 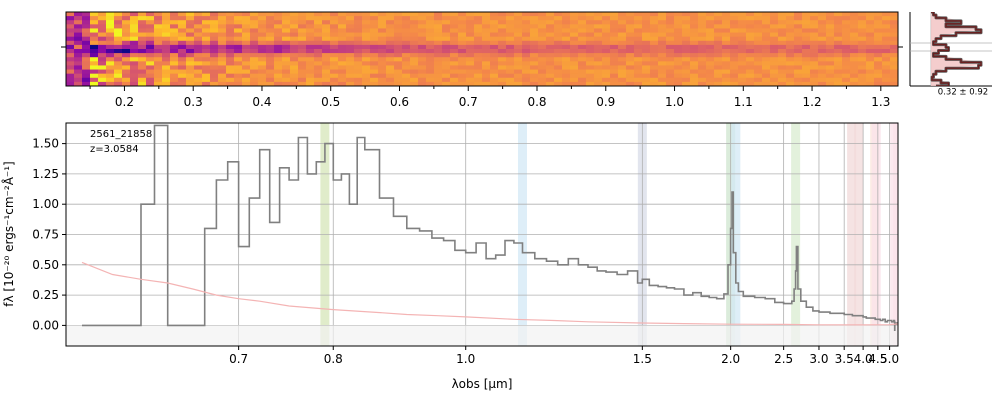 I want to click on y-axis-label: fλ [10⁻²⁰ ergs⁻¹cm⁻²Å⁻¹], so click(x=8, y=233).